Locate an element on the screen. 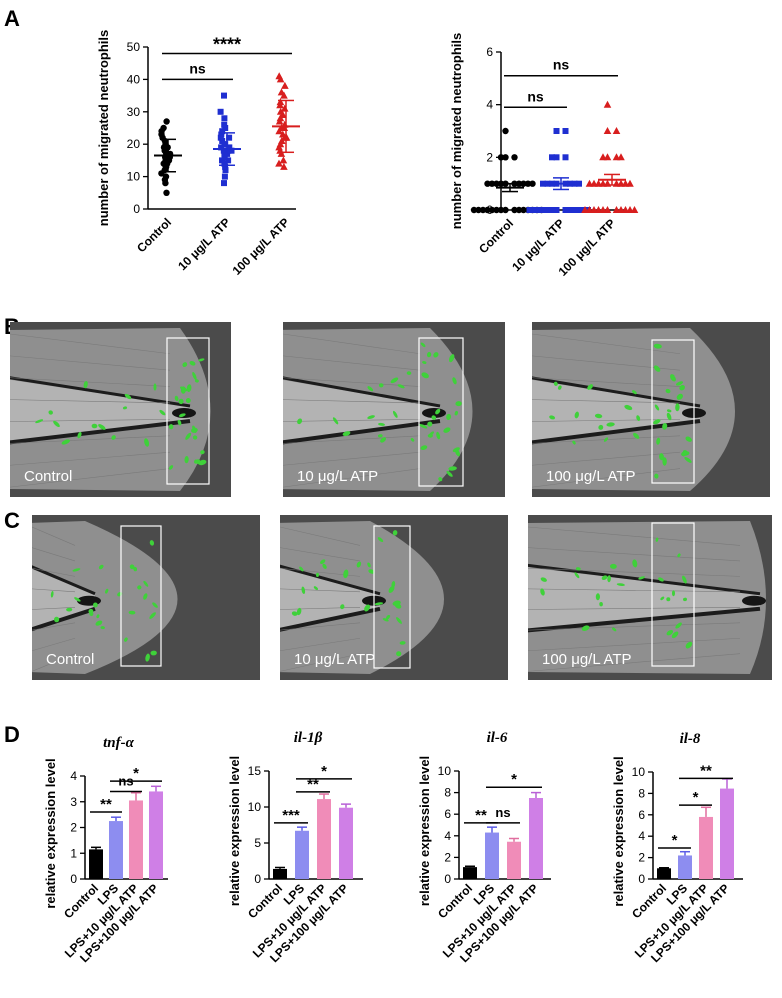 The width and height of the screenshot is (782, 998). y-tick-label: 1 is located at coordinates (73, 853).